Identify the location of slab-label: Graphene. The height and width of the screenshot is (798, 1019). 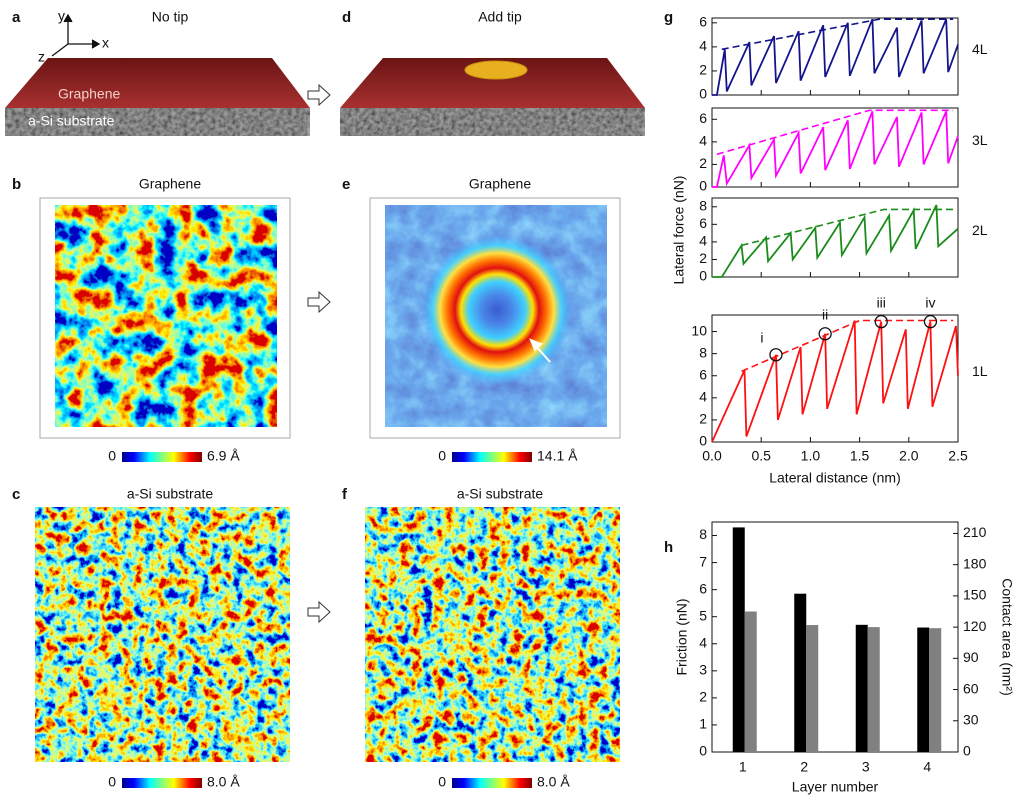
(89, 94).